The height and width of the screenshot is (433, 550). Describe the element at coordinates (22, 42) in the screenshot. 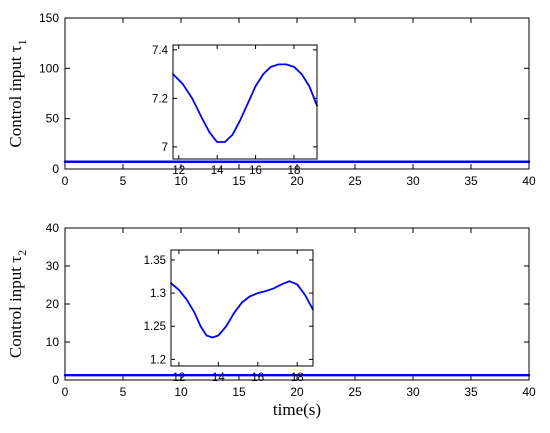

I see `panel1-ylabel-subscript: 1` at that location.